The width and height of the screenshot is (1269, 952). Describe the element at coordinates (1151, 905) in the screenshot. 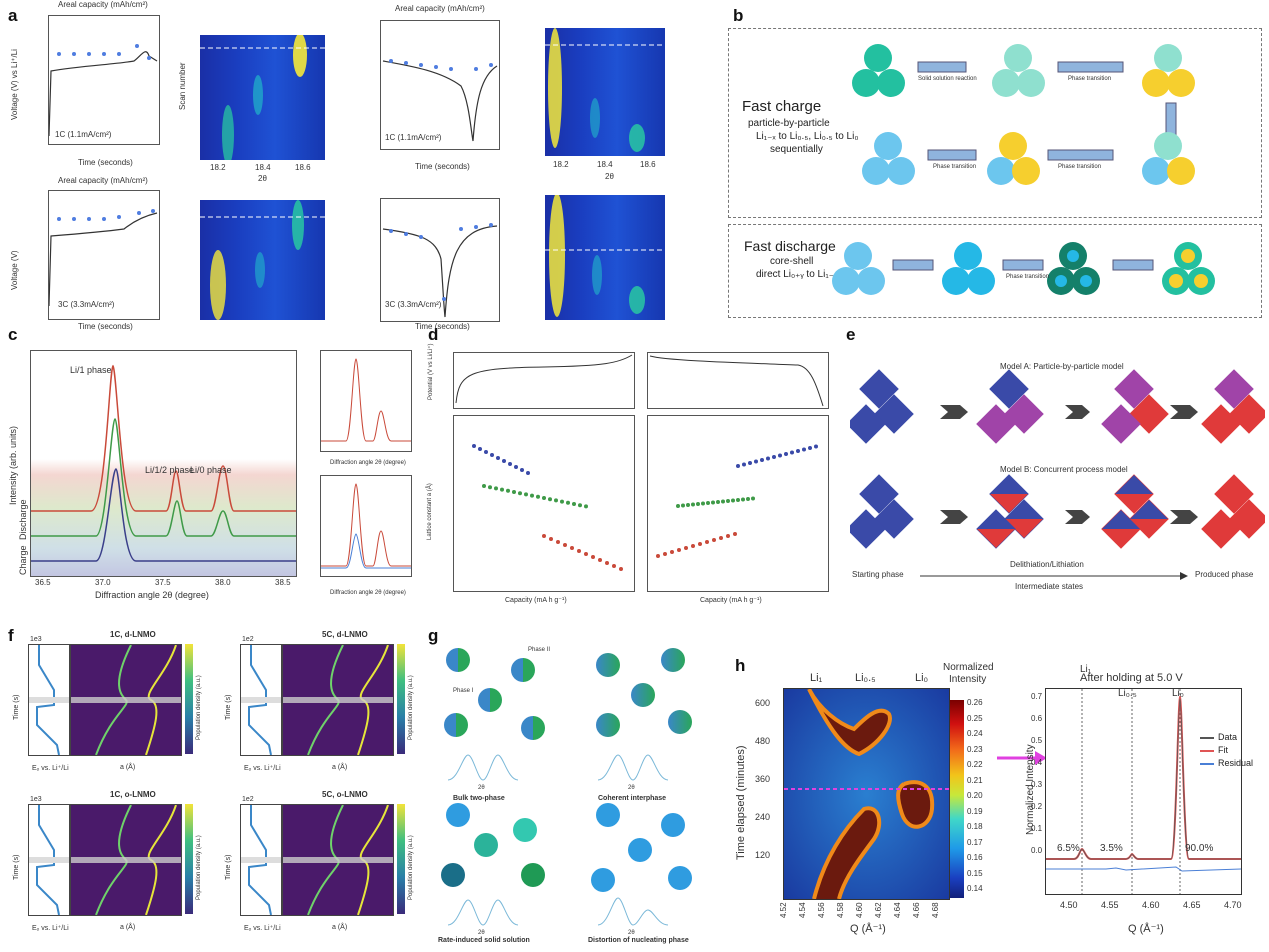

I see `h-right-xtick: 4.60` at that location.